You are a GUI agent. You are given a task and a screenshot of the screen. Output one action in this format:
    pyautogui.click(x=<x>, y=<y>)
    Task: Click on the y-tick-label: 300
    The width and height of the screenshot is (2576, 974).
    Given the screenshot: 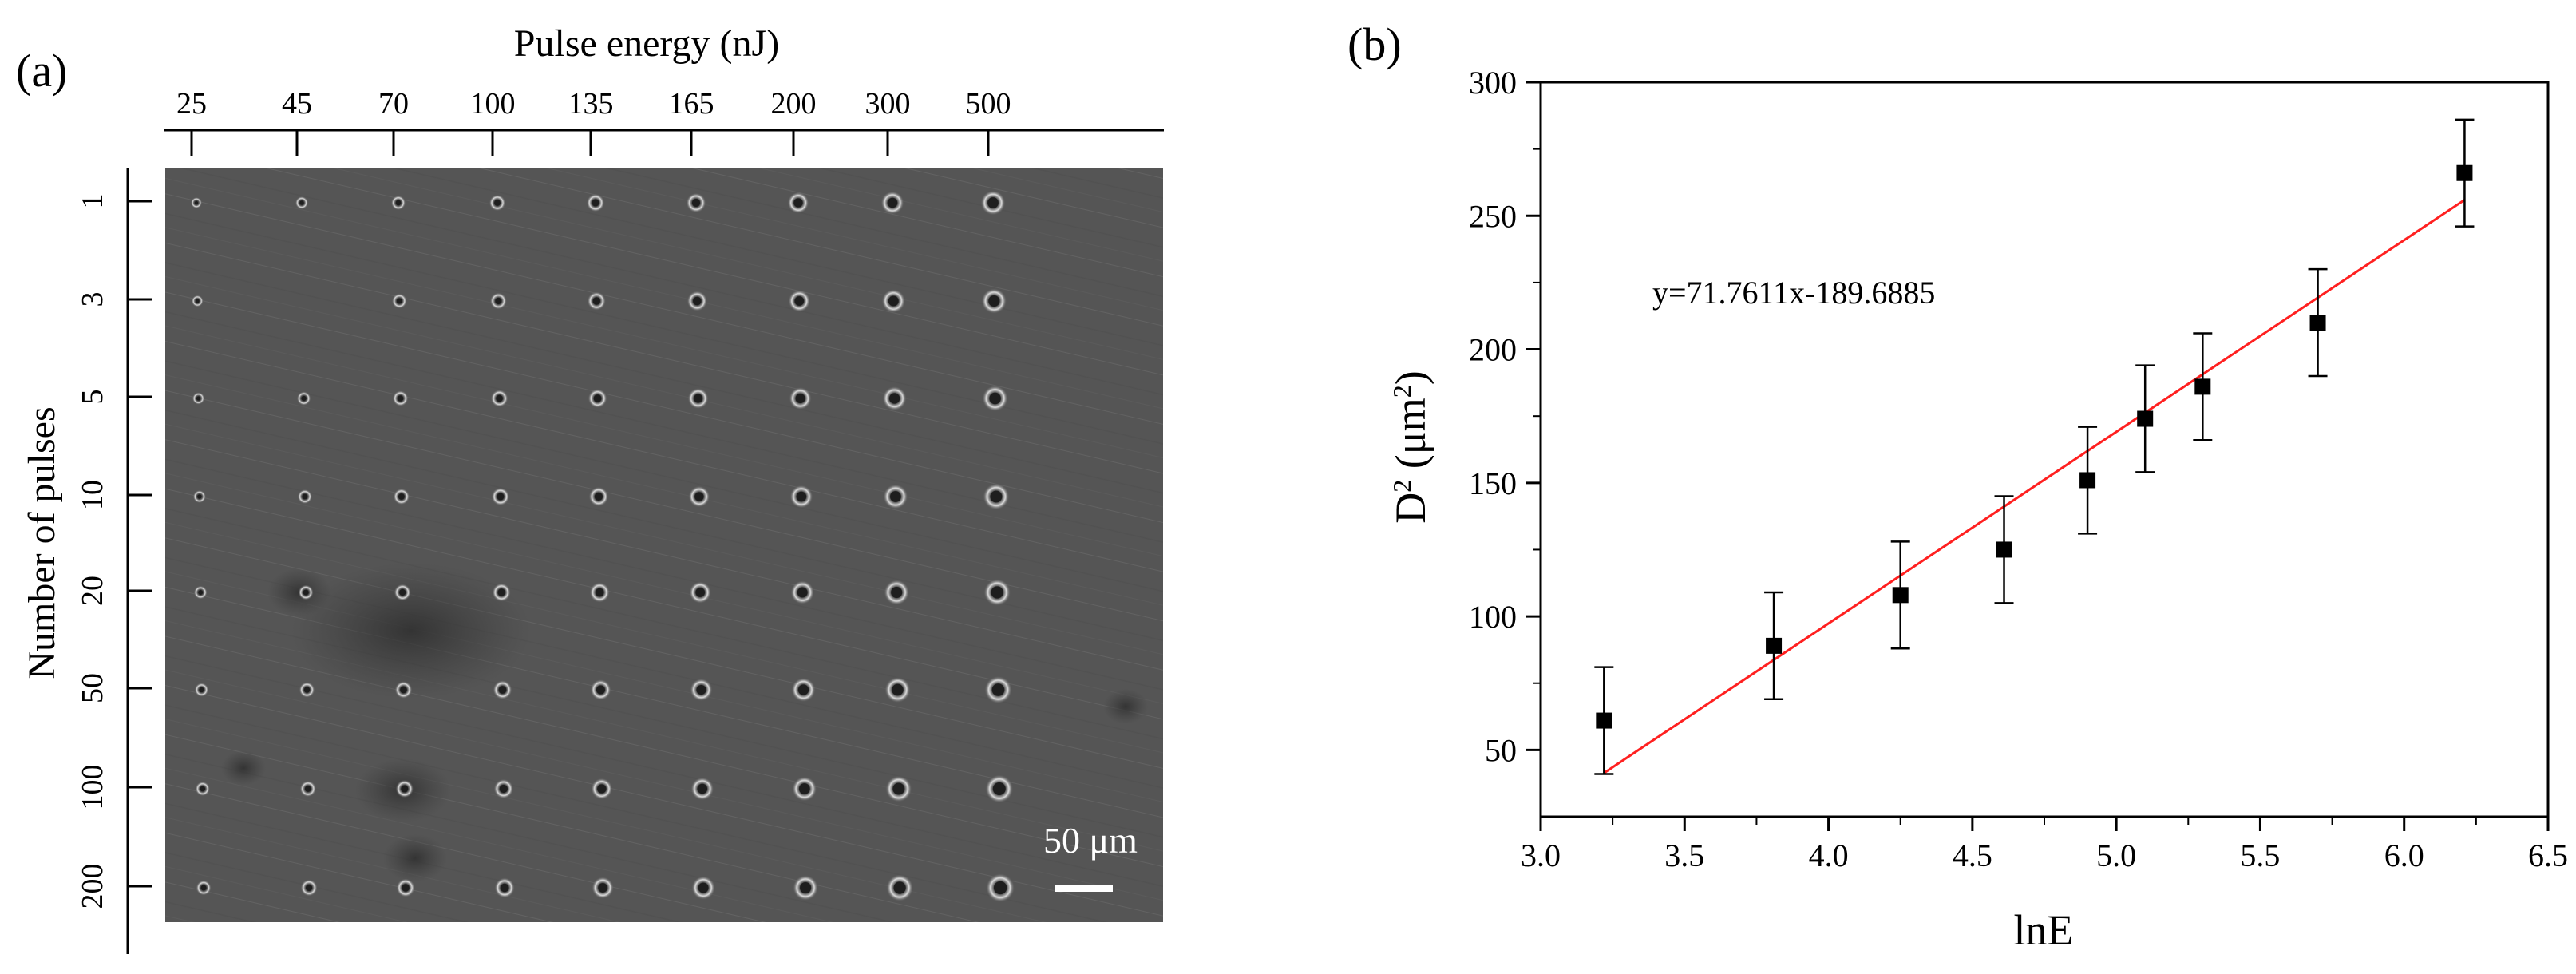 What is the action you would take?
    pyautogui.click(x=1493, y=83)
    